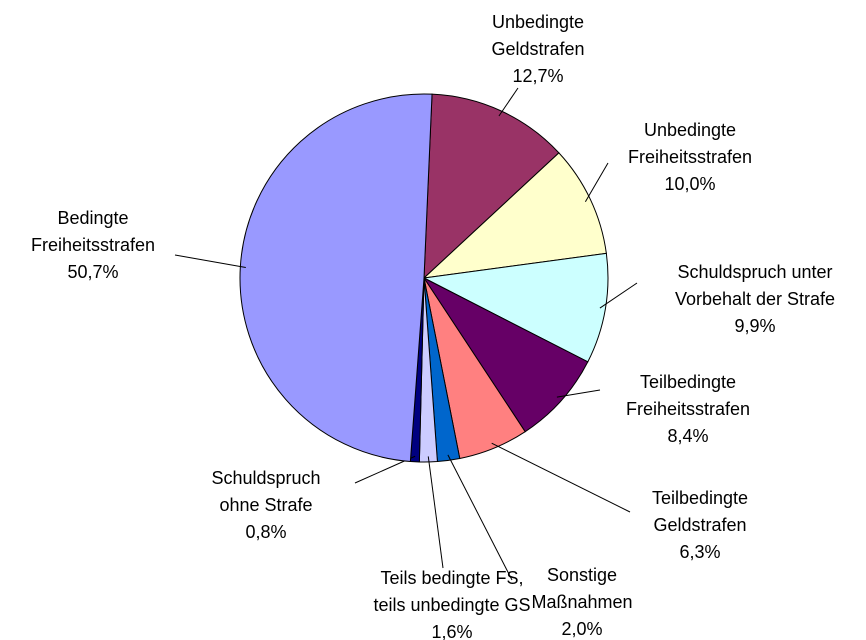  I want to click on value-label: 0,8%, so click(265, 532).